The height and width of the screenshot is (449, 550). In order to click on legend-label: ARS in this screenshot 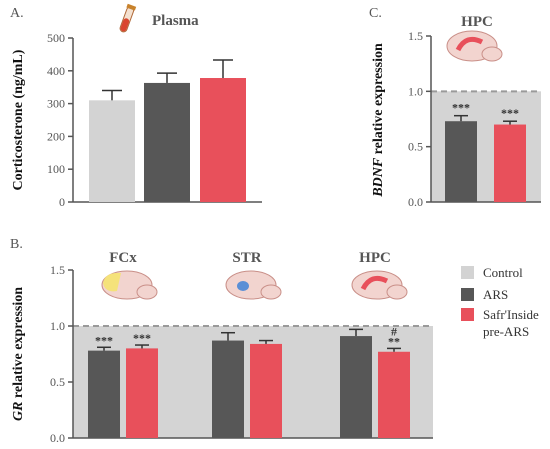, I will do `click(495, 294)`.